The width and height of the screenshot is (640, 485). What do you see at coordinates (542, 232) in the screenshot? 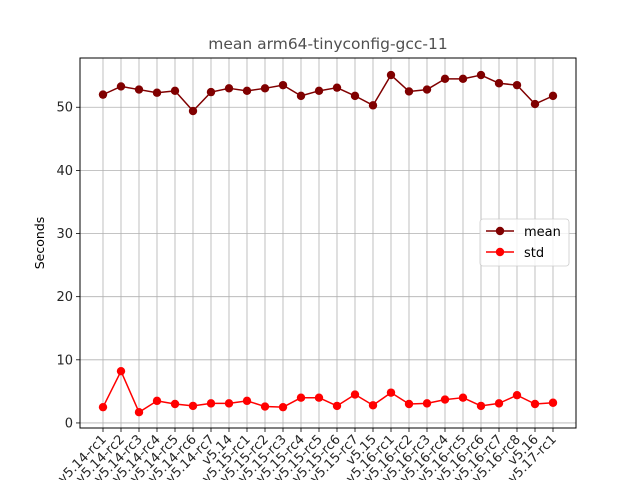
I see `legend-label-mean: mean` at bounding box center [542, 232].